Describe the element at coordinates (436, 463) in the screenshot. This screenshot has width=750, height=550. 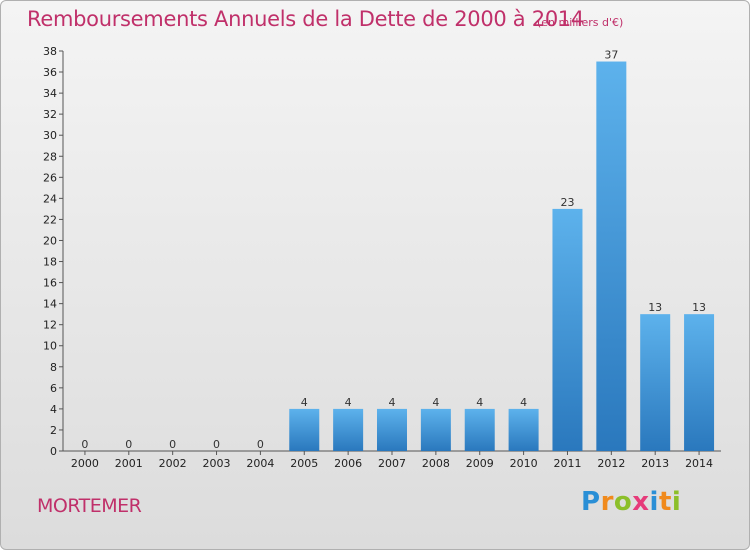
I see `x-tick-label: 2008` at that location.